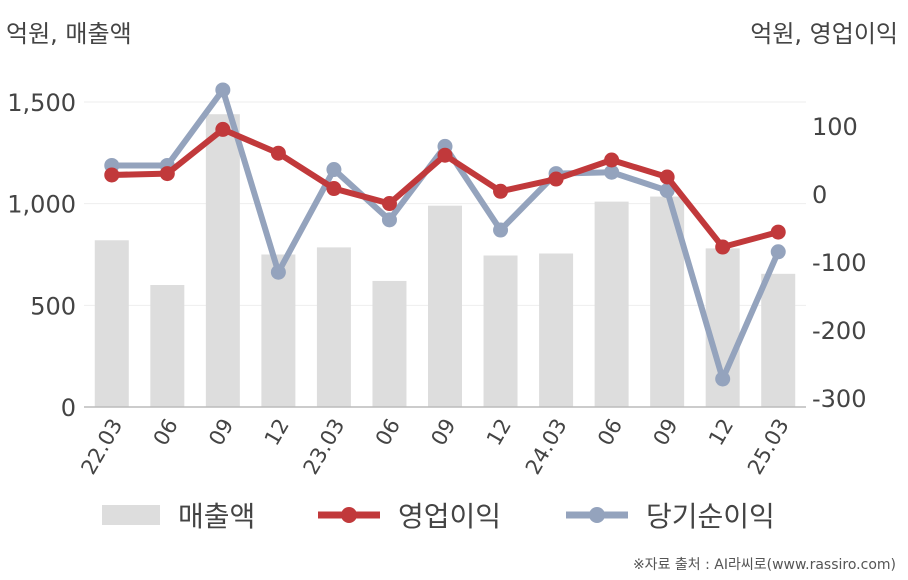 The width and height of the screenshot is (908, 580). I want to click on legend: 매출액 영업이익 당기순이익, so click(454, 515).